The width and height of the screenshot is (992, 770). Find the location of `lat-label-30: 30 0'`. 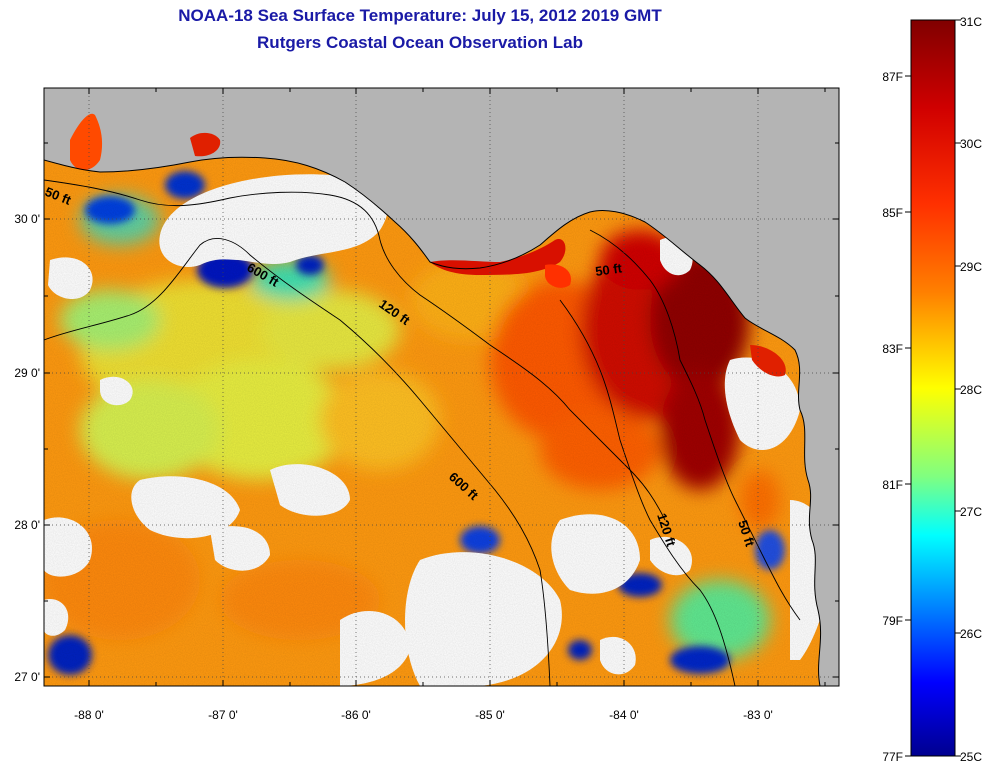

lat-label-30: 30 0' is located at coordinates (27, 219).